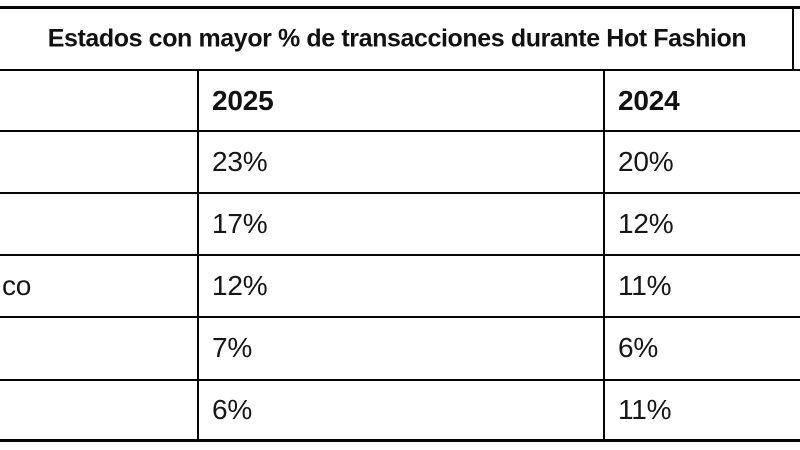 The width and height of the screenshot is (800, 450). I want to click on title-bottom-border, so click(400, 70).